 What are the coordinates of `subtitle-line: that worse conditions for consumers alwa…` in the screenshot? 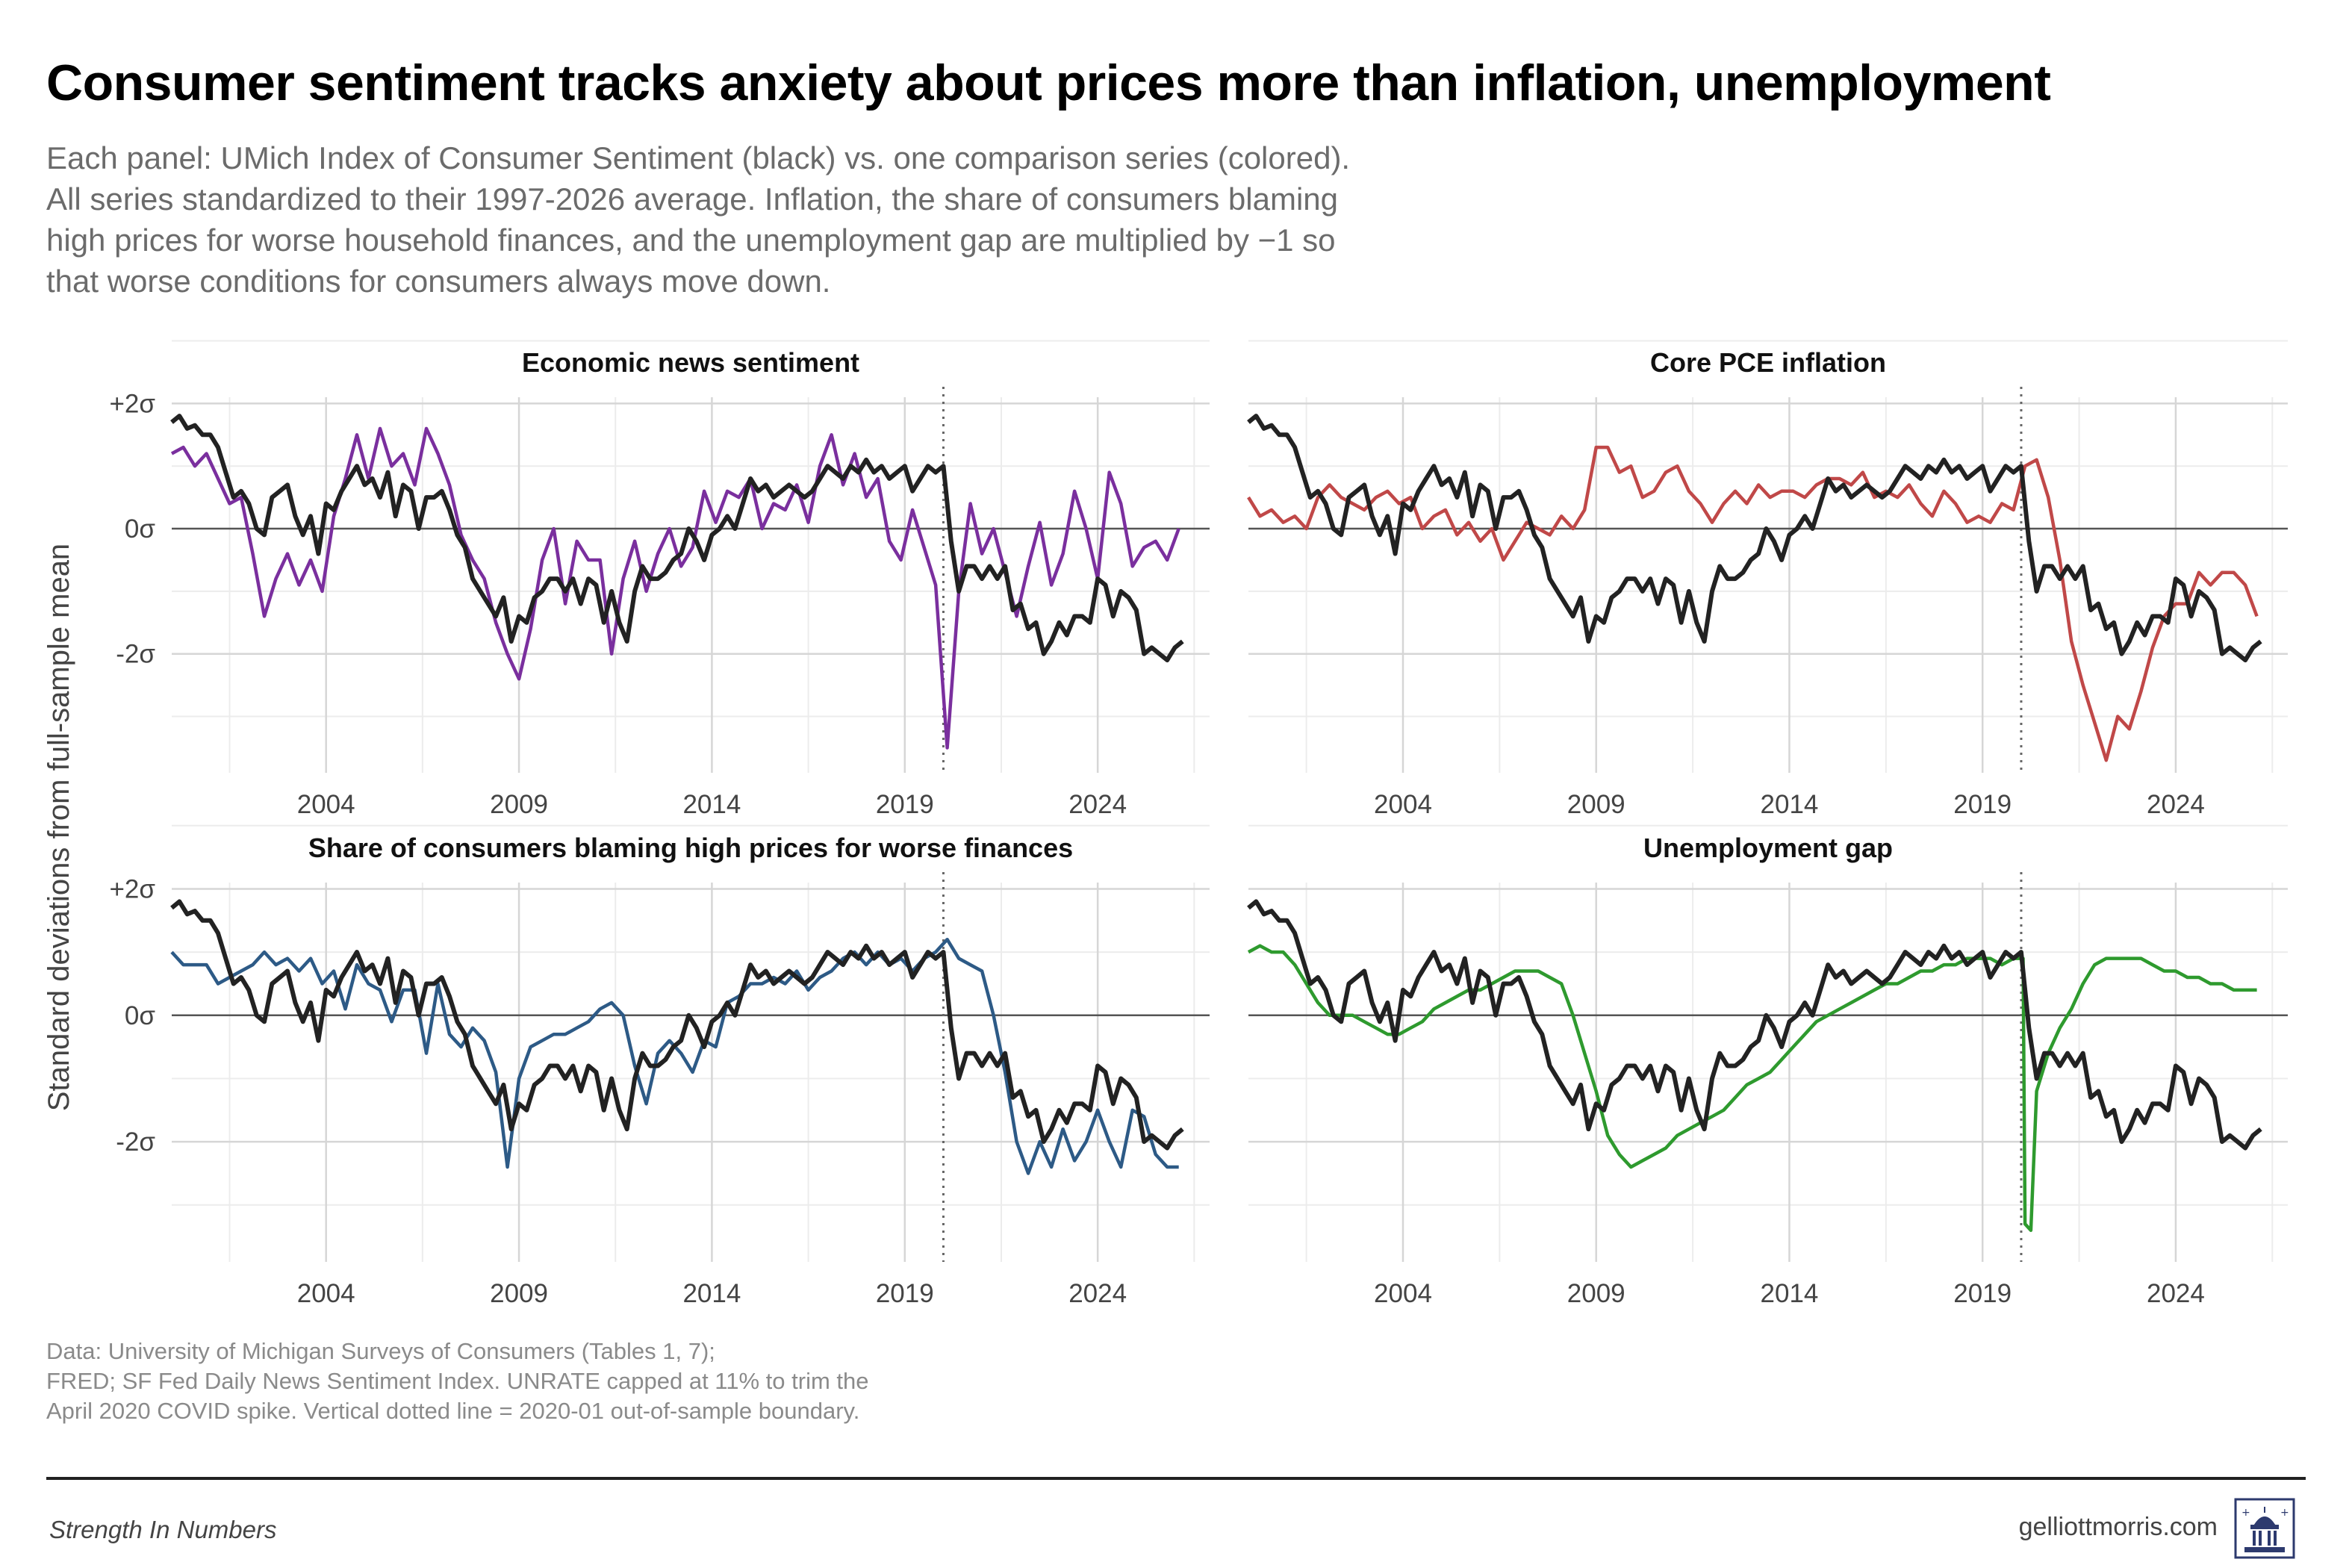 It's located at (438, 281).